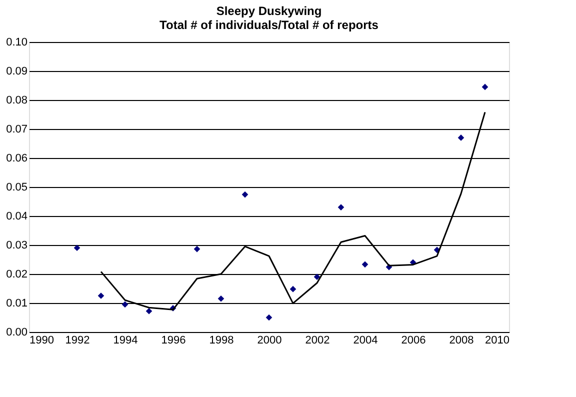 This screenshot has width=576, height=397. I want to click on x-tick-label: 2004, so click(365, 340).